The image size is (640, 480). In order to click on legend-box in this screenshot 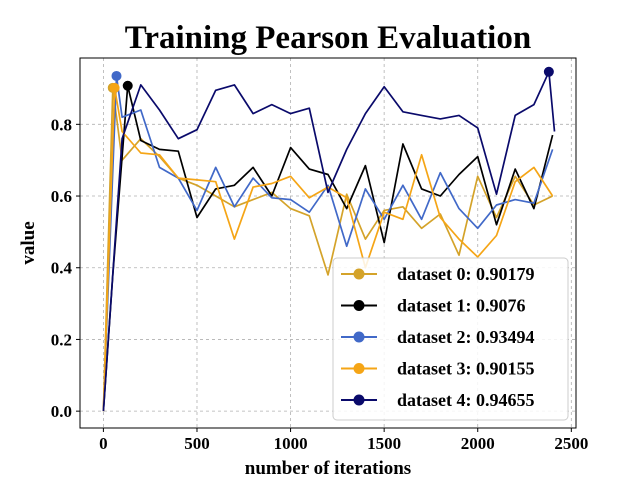, I will do `click(450, 339)`.